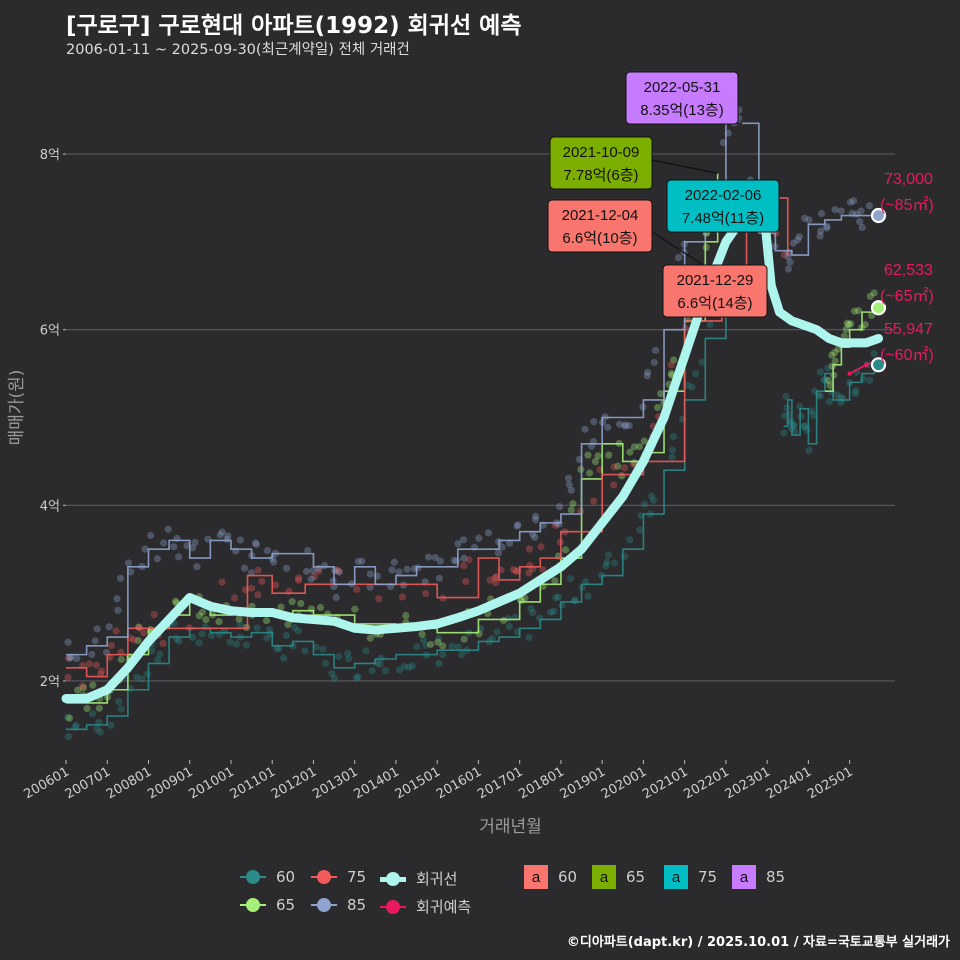  What do you see at coordinates (129, 783) in the screenshot?
I see `x-tick-label: 200801` at bounding box center [129, 783].